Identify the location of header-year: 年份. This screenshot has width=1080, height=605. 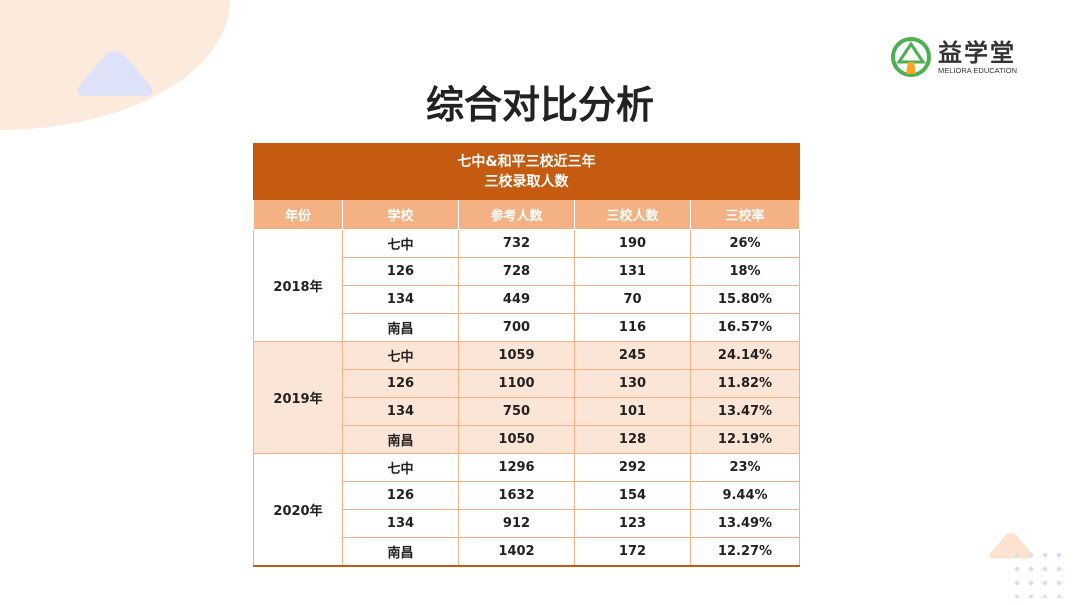
(298, 214).